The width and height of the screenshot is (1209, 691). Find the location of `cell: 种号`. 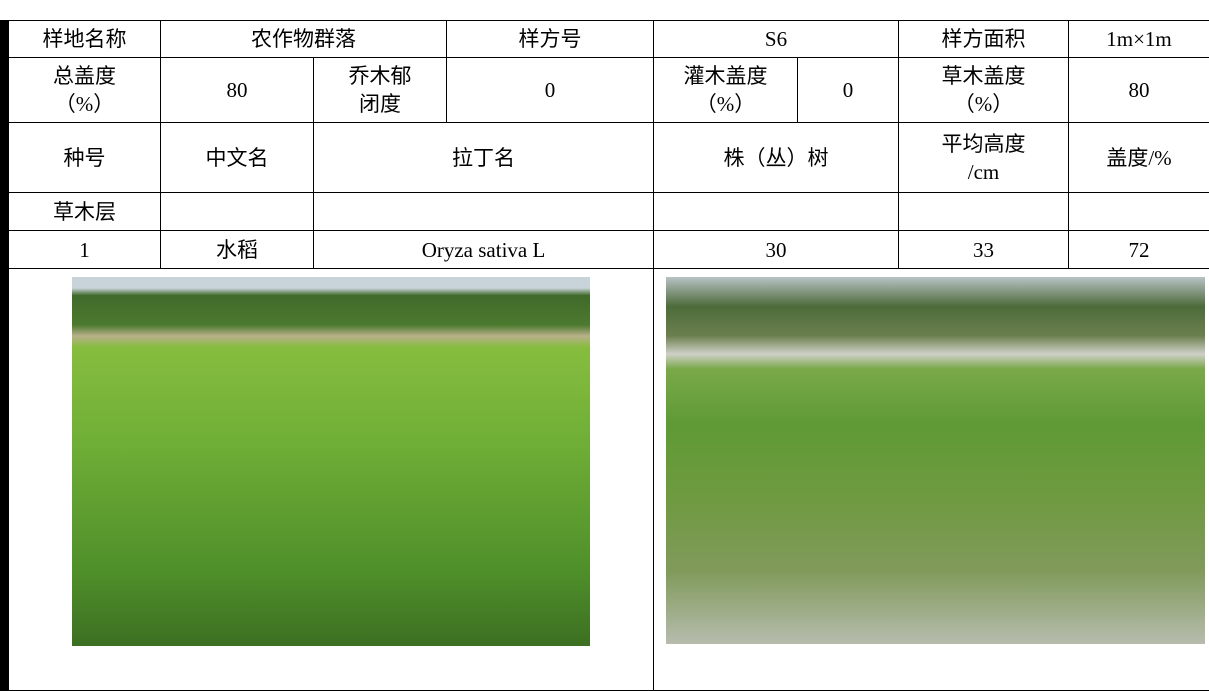

cell: 种号 is located at coordinates (84, 157).